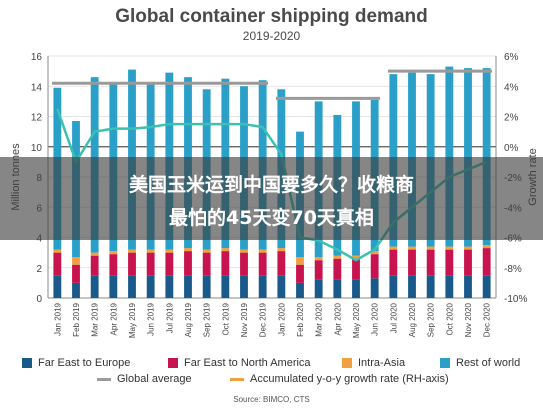 This screenshot has width=543, height=408. I want to click on legend-swatch-far-east-na, so click(173, 363).